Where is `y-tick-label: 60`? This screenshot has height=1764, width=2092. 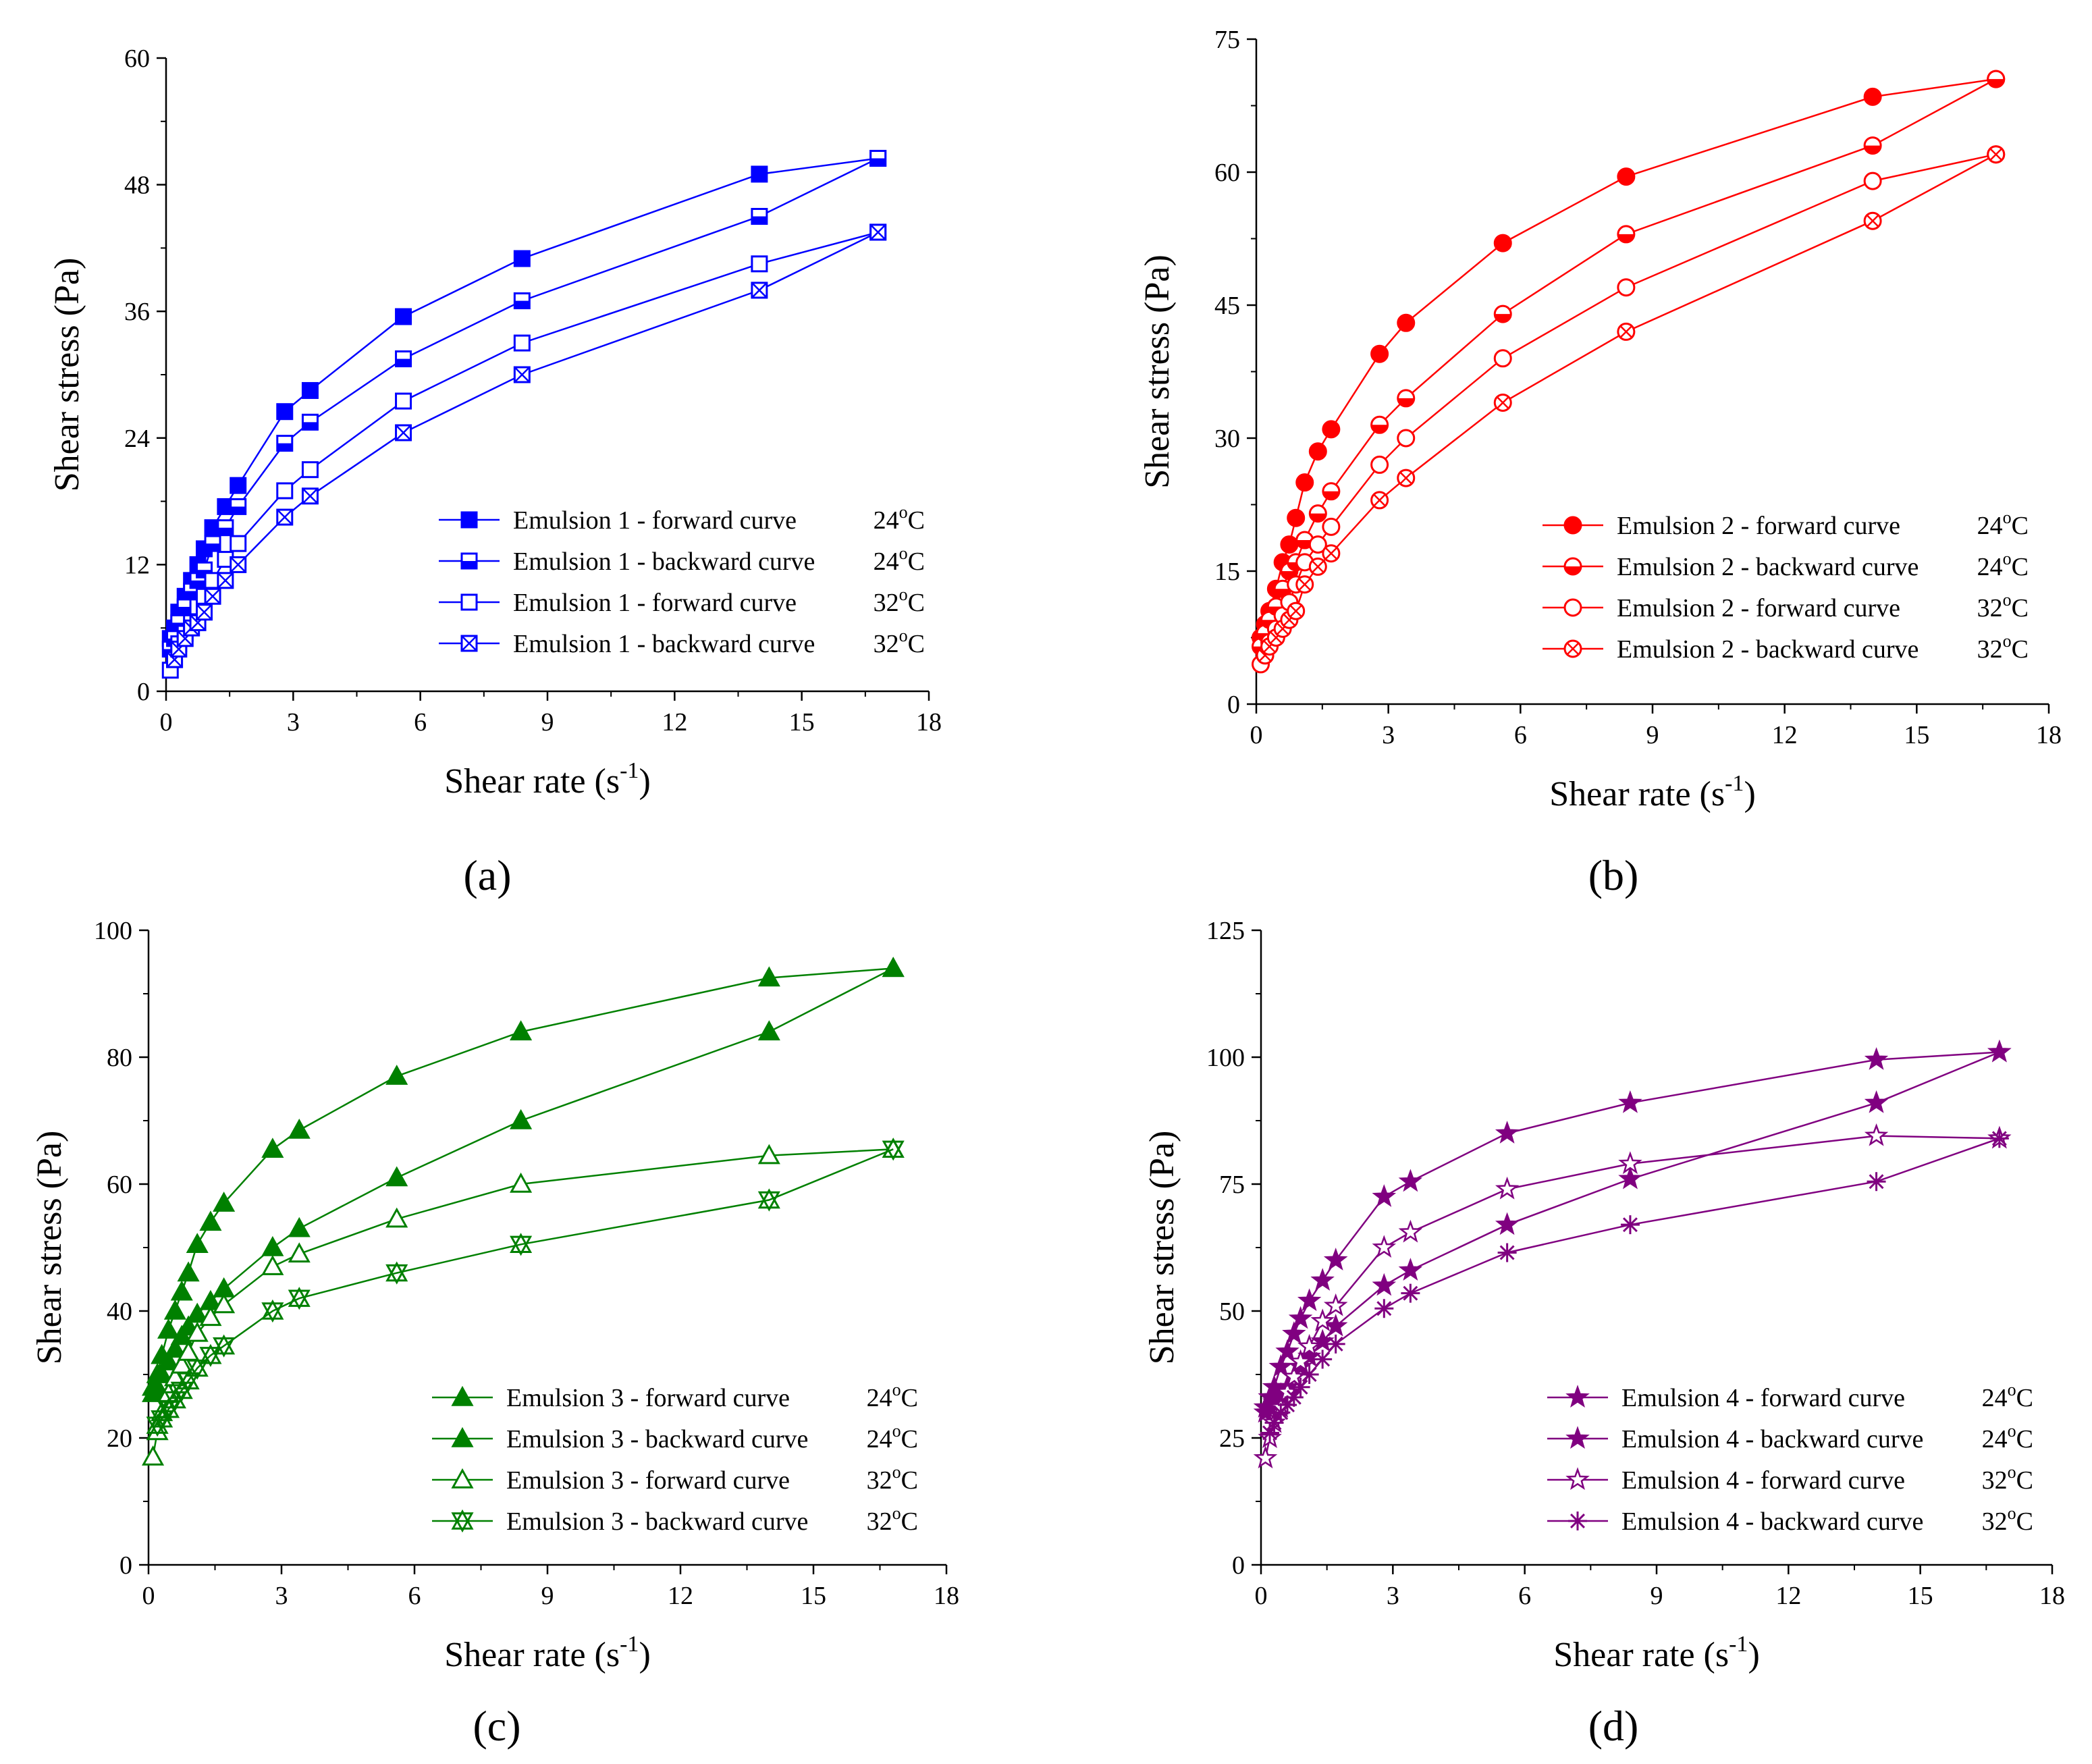 y-tick-label: 60 is located at coordinates (137, 59).